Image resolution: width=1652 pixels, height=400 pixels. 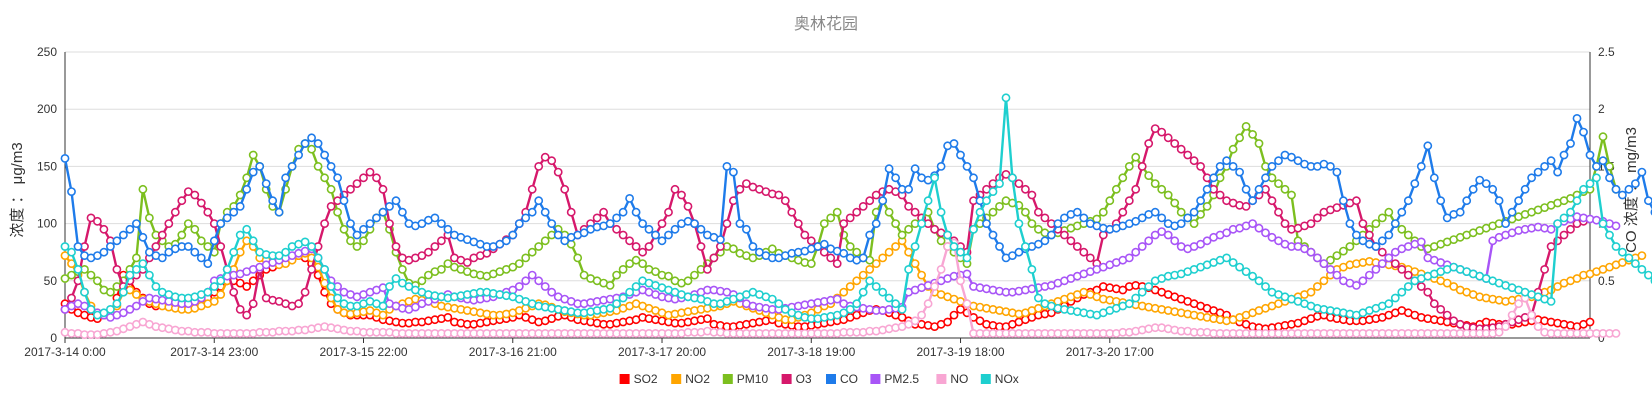 I want to click on legend-swatch, so click(x=676, y=379).